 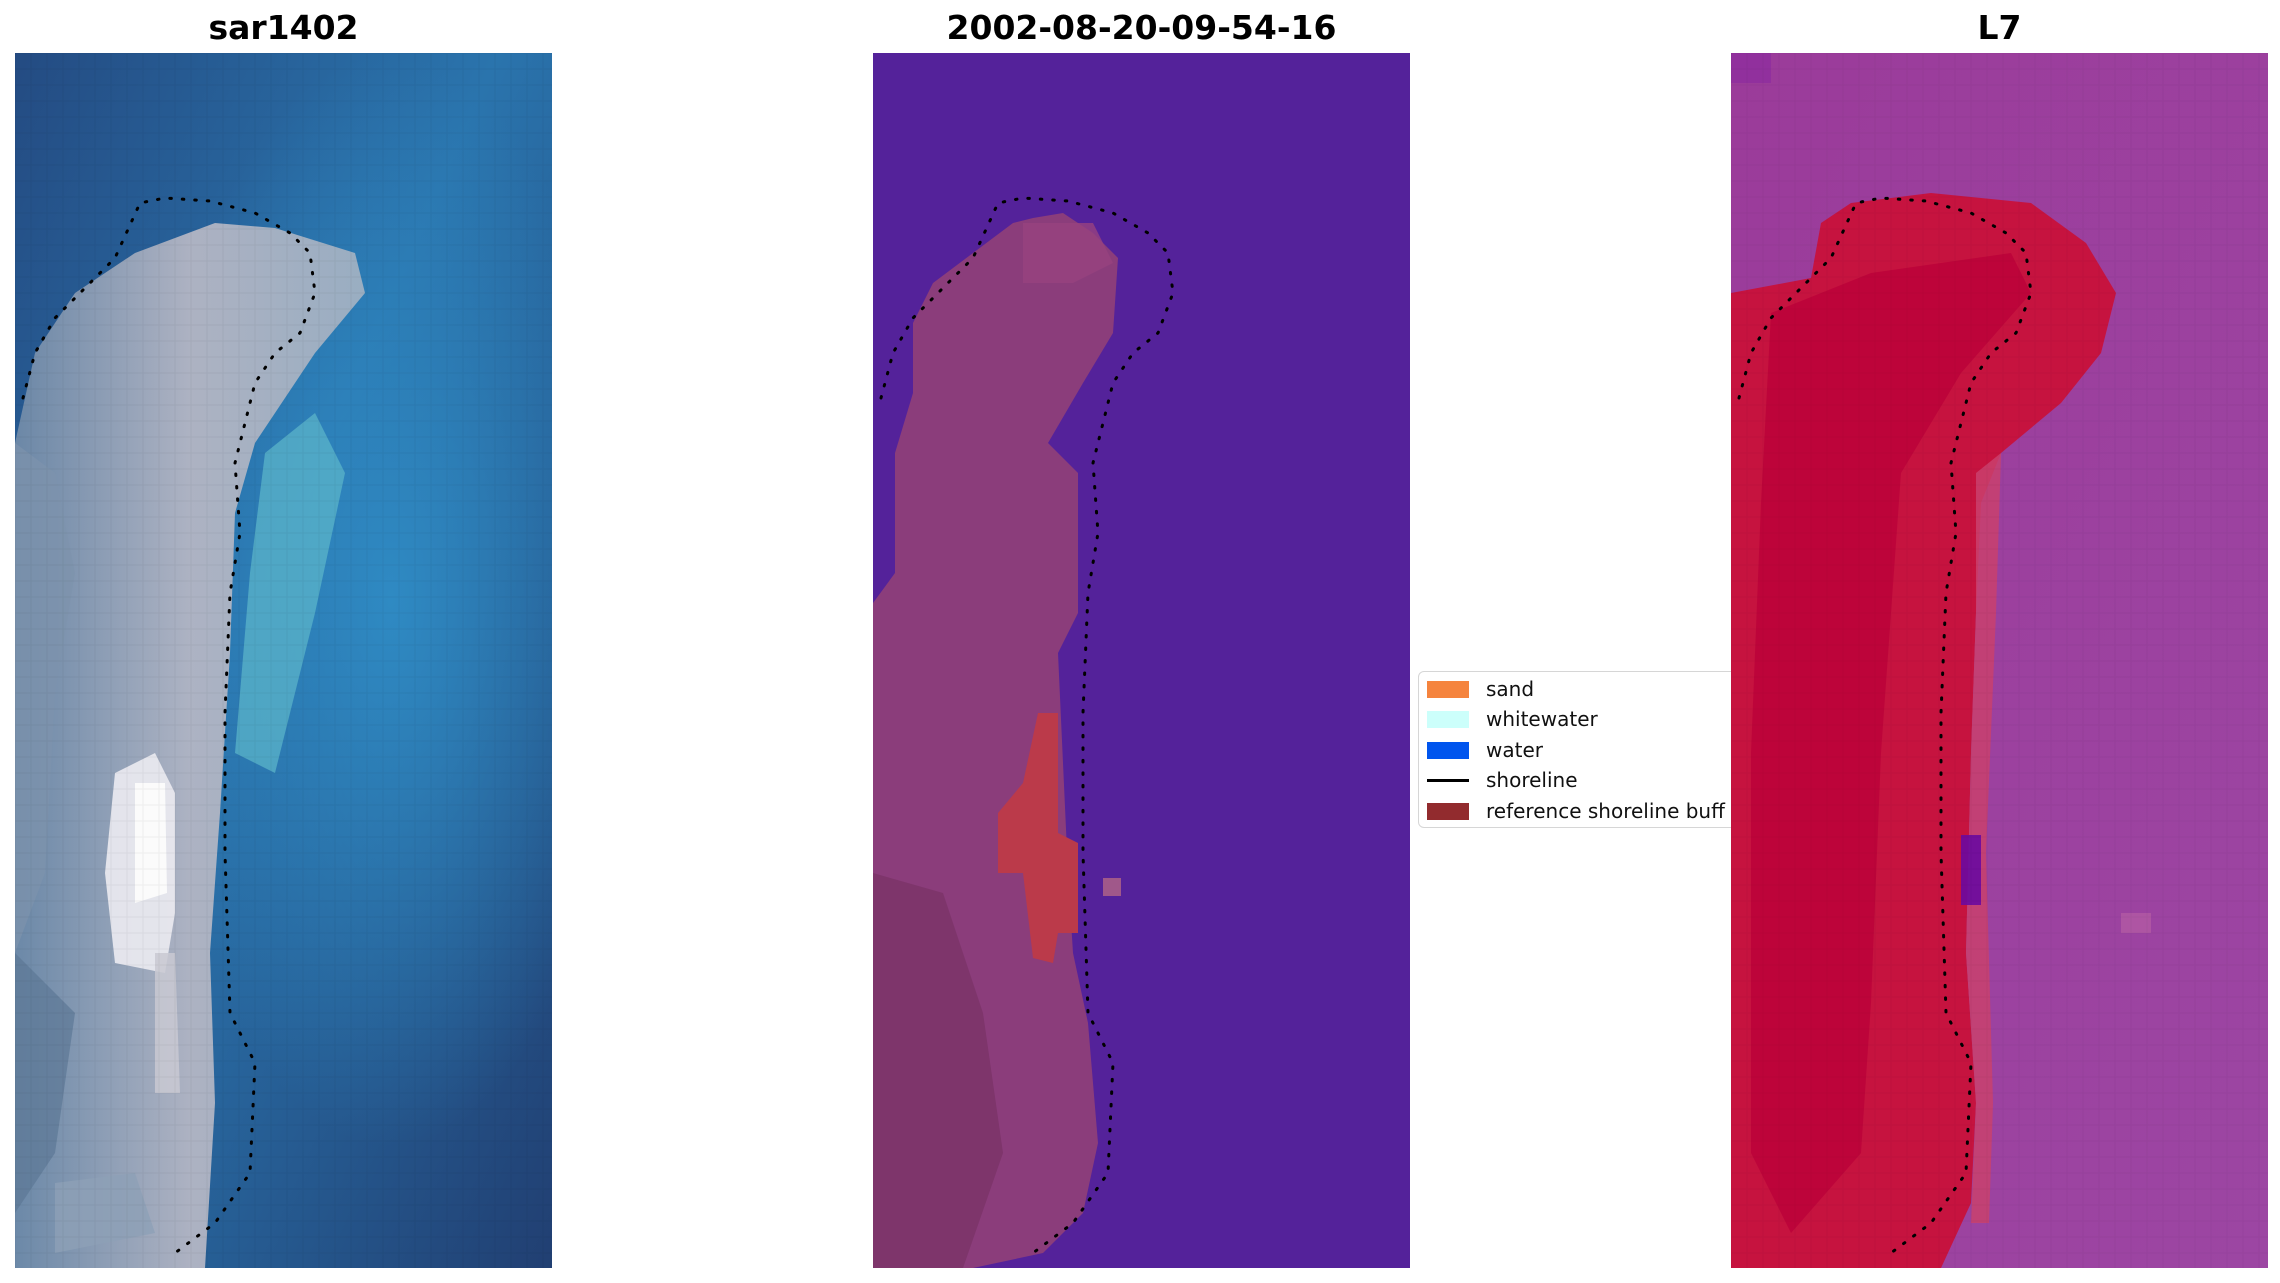 I want to click on whitewater-swatch, so click(x=1448, y=719).